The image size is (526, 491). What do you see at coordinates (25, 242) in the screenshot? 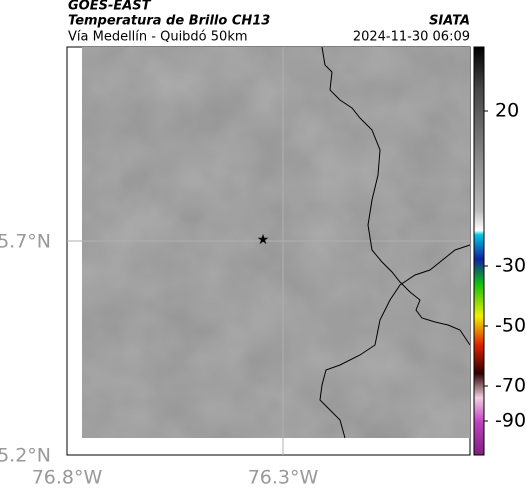
I see `lat-label: 5.7°N` at bounding box center [25, 242].